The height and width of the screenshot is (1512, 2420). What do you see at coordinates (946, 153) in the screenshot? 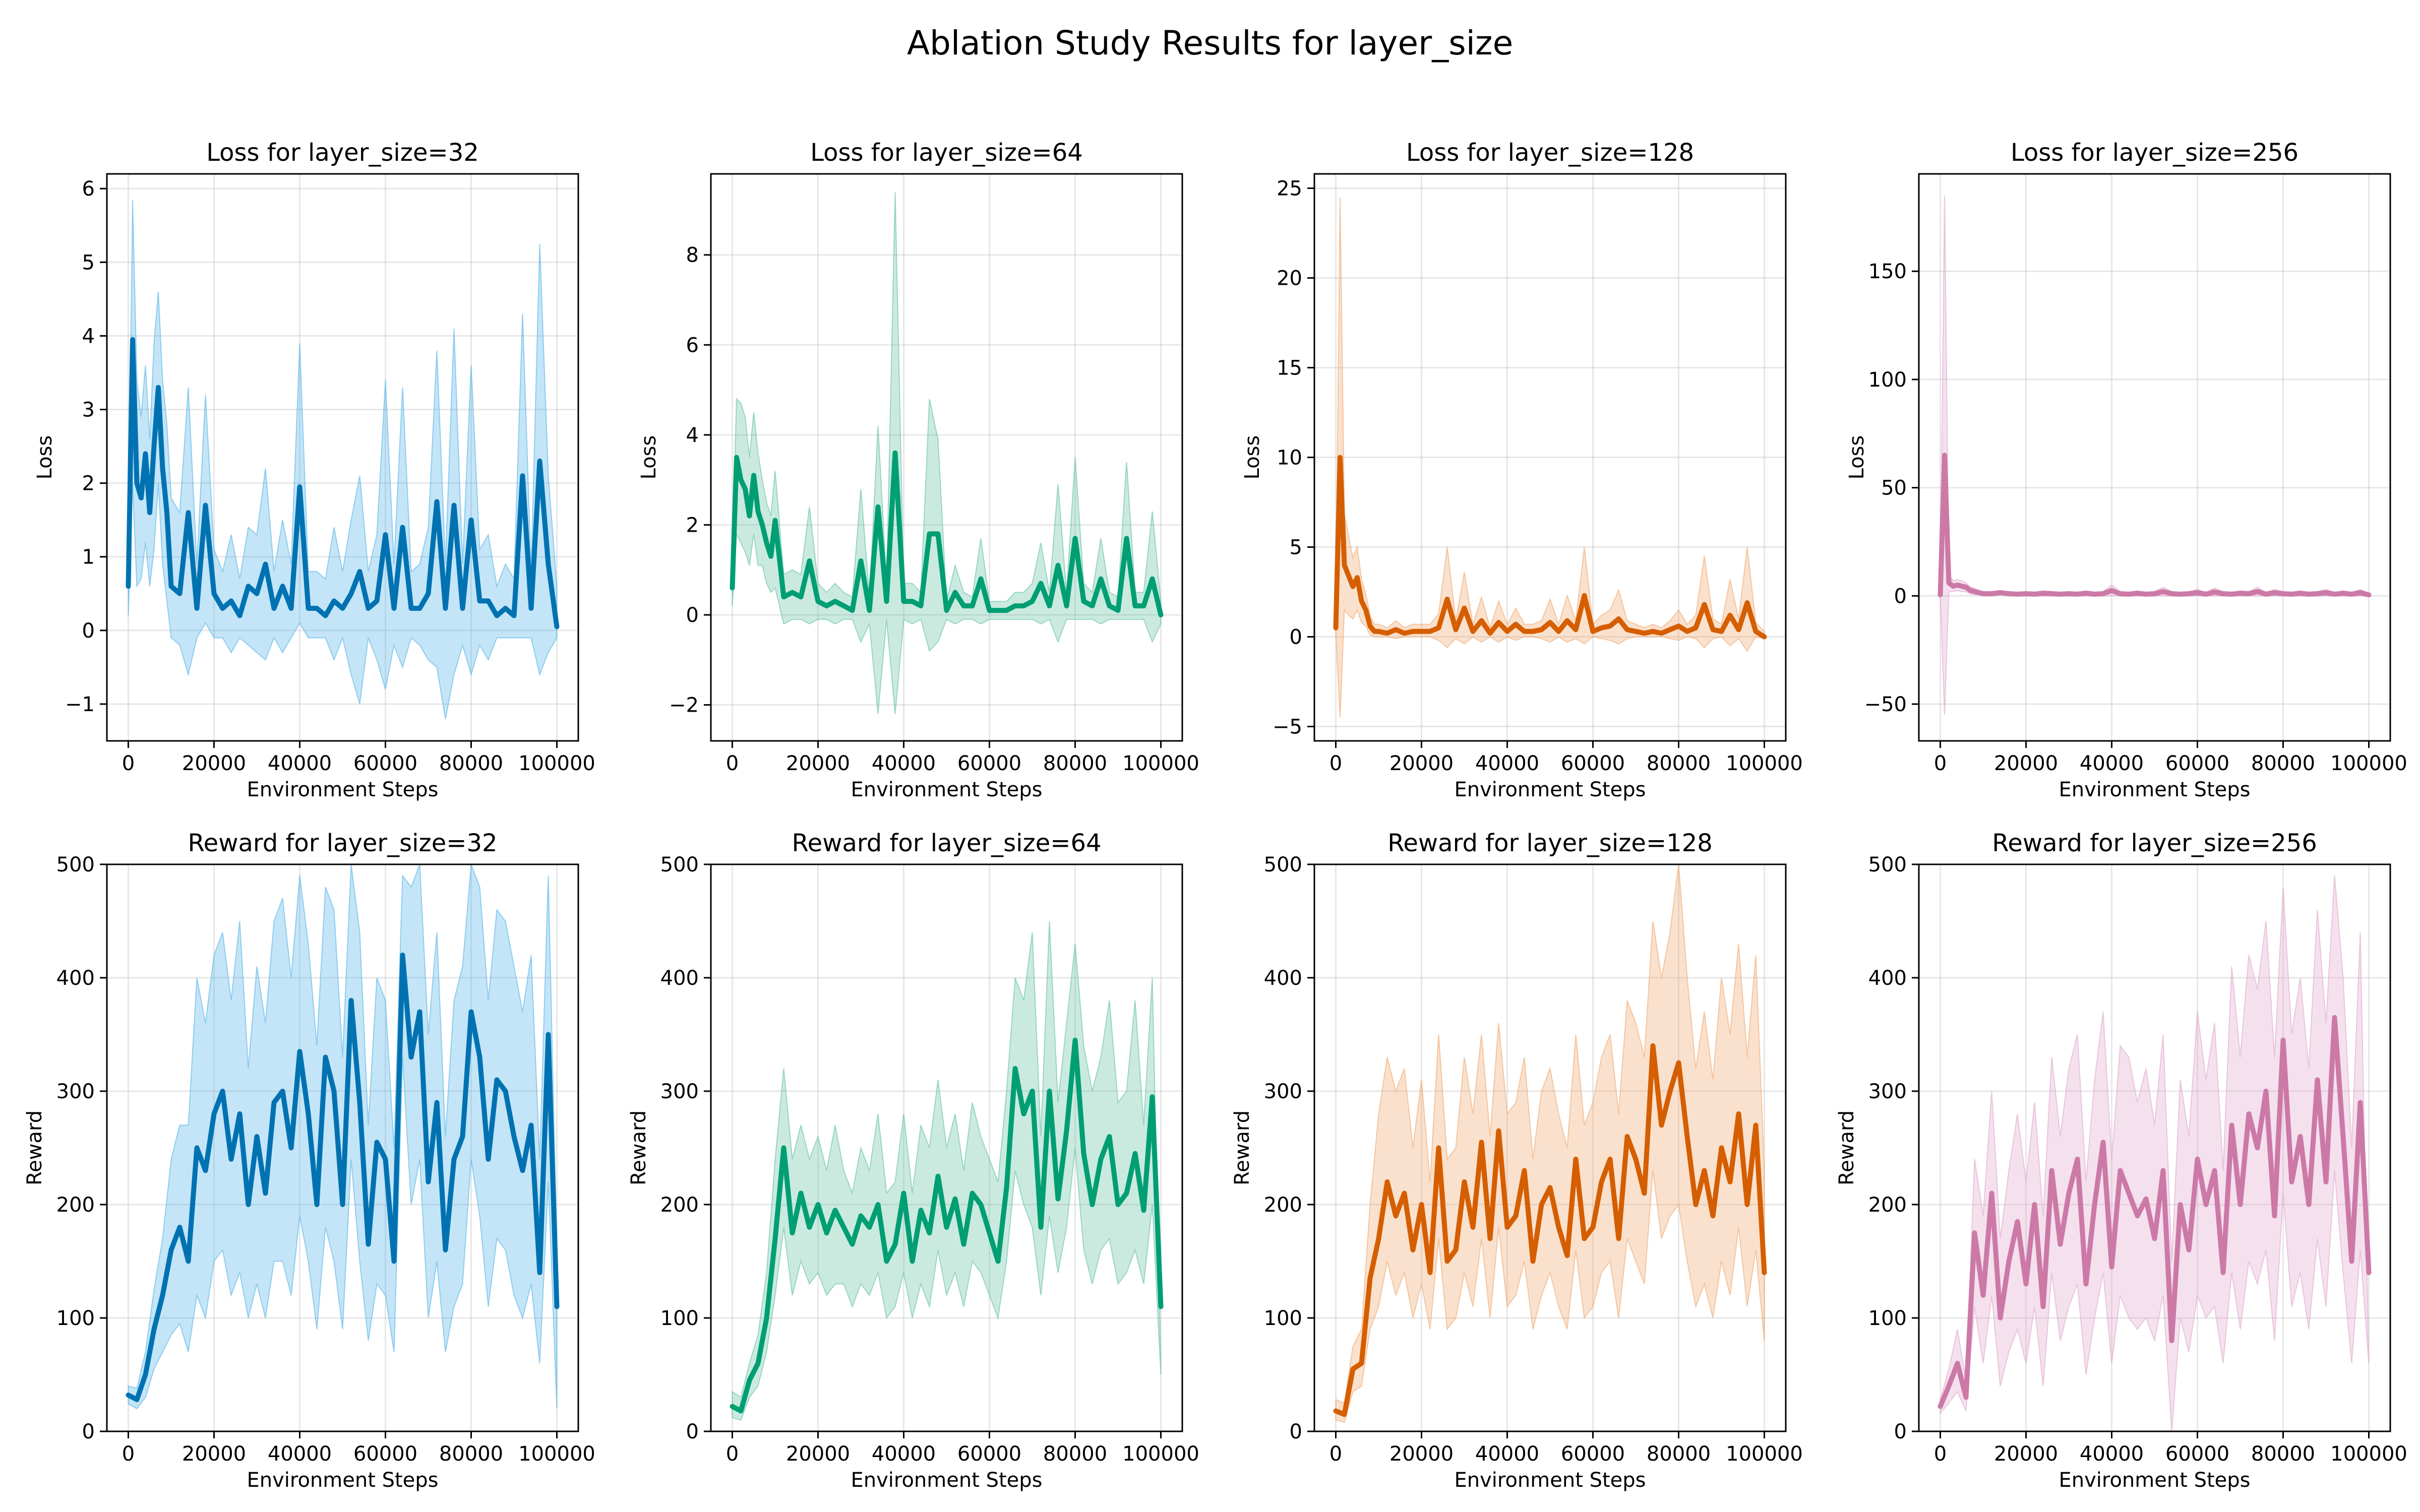
I see `subplot-title: Loss for layer_size=64` at bounding box center [946, 153].